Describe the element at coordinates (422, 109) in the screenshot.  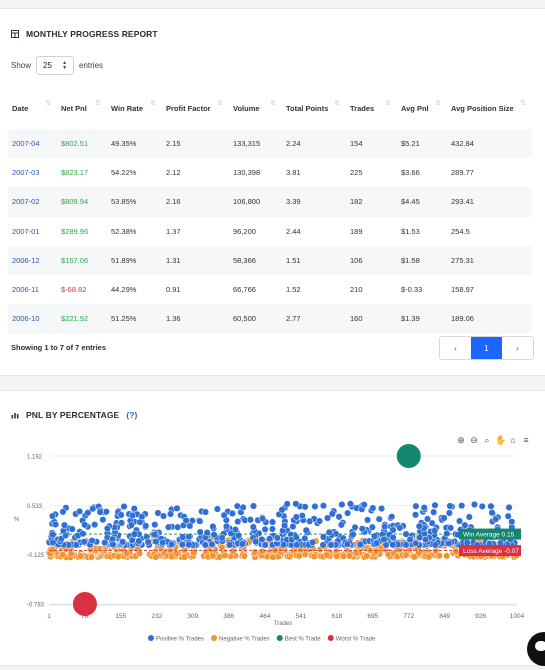
I see `column-header: Avg Pnl ⇅` at that location.